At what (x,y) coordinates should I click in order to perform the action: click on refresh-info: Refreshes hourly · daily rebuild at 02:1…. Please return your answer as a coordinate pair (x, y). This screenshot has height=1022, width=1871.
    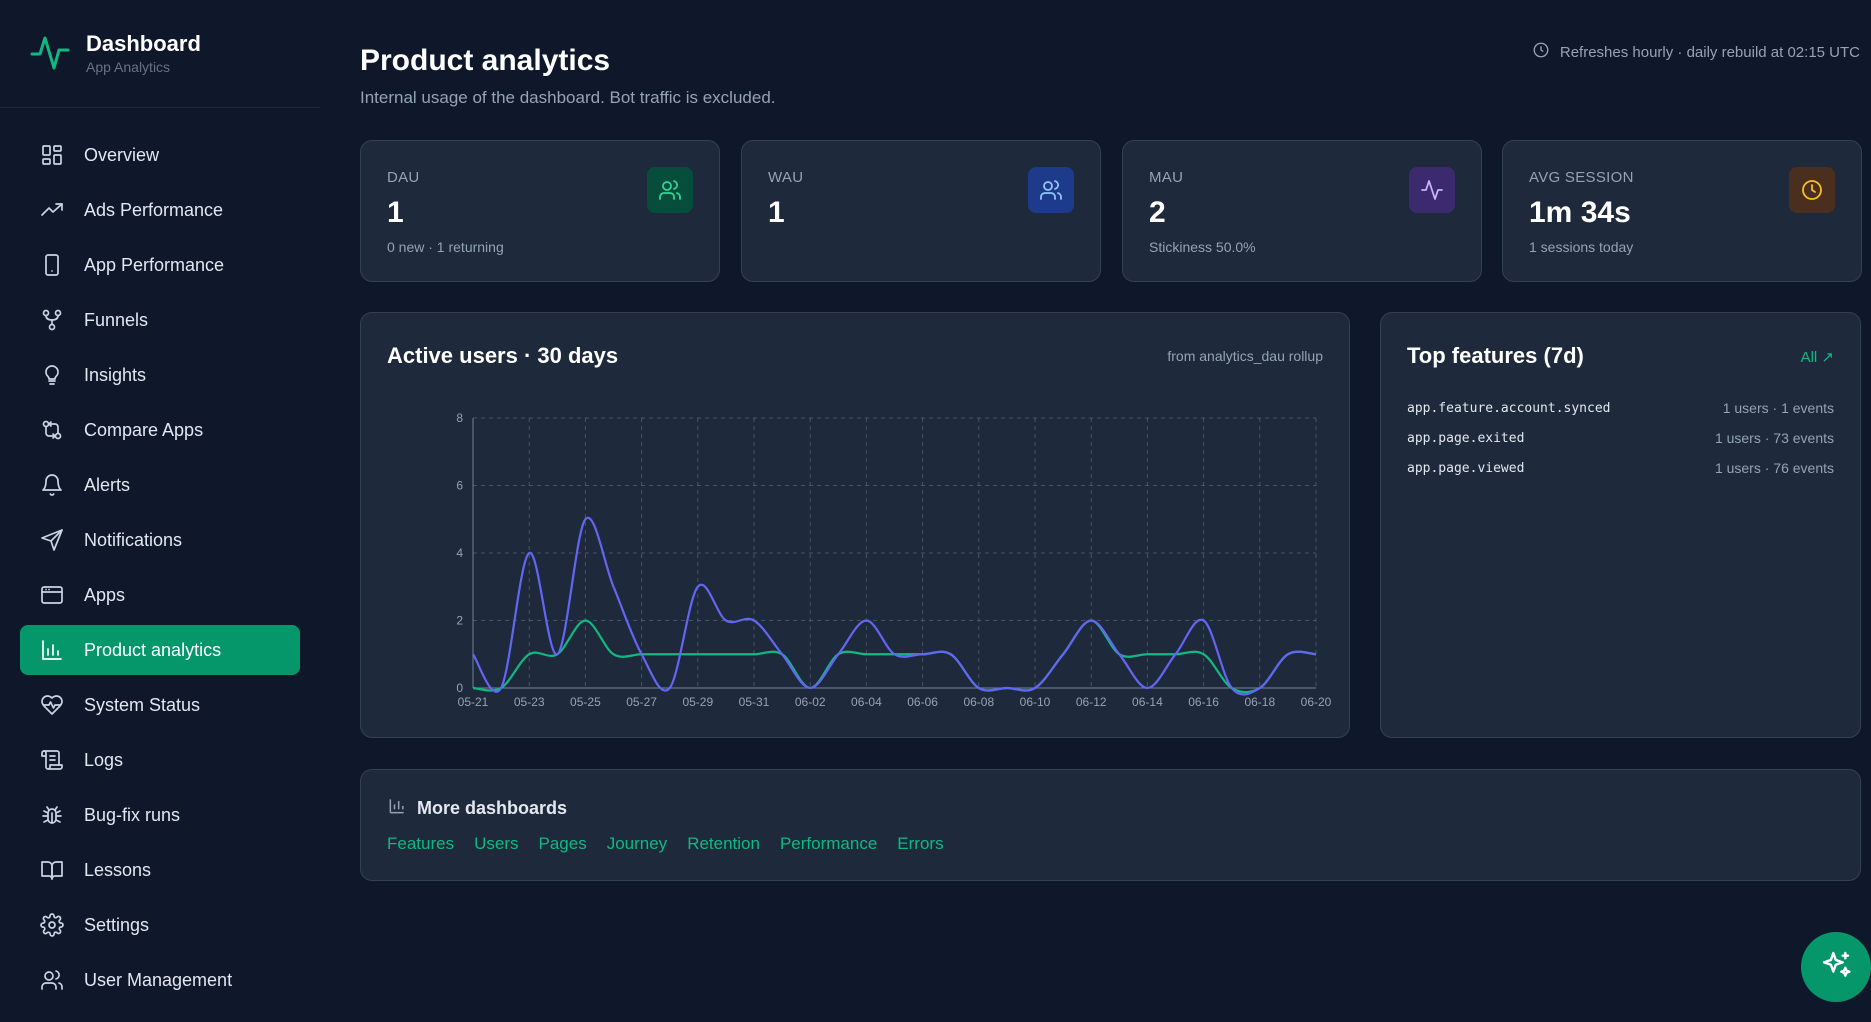
    Looking at the image, I should click on (1696, 52).